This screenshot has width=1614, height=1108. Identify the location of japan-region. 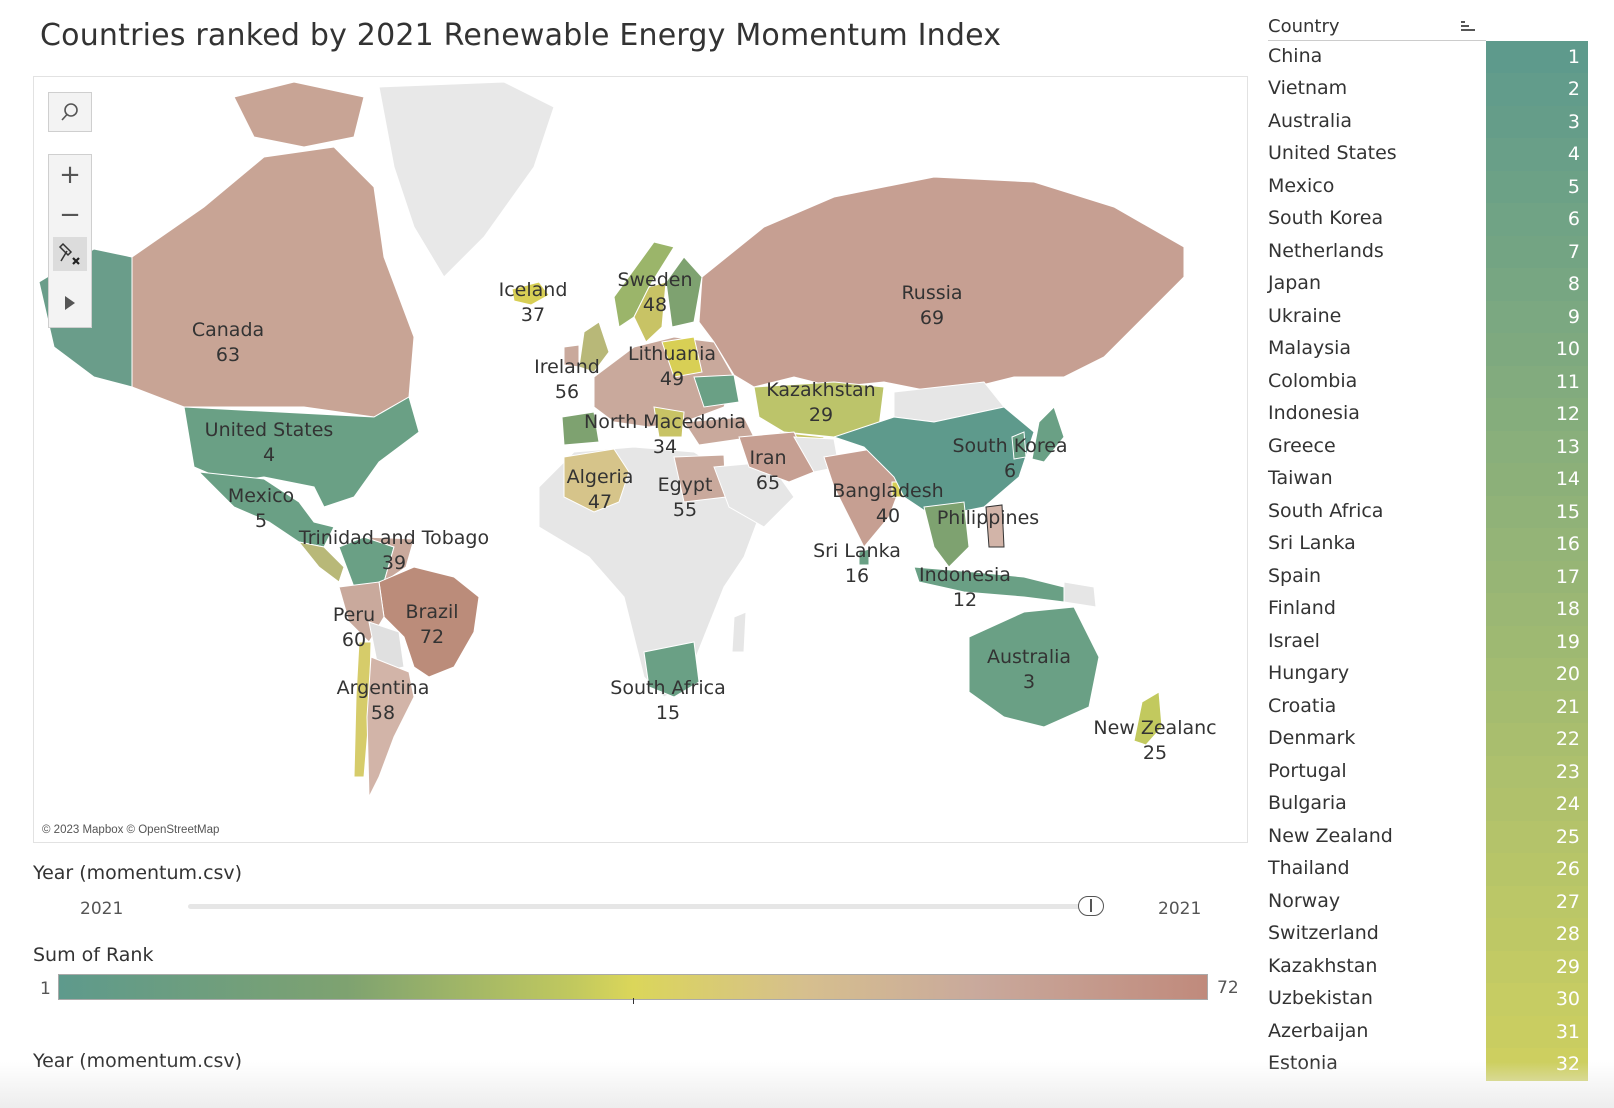
(1048, 434).